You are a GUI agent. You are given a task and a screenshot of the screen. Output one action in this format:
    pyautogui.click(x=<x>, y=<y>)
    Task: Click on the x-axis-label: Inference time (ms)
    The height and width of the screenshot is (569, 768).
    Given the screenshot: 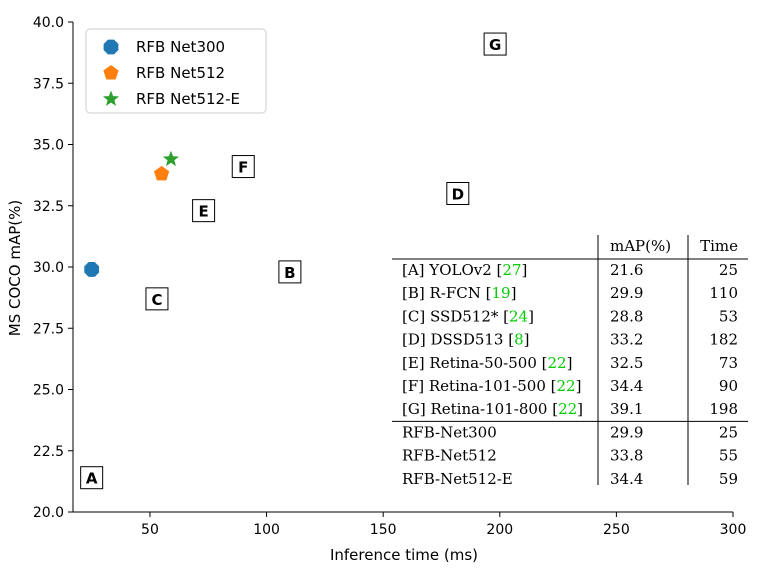 What is the action you would take?
    pyautogui.click(x=404, y=555)
    